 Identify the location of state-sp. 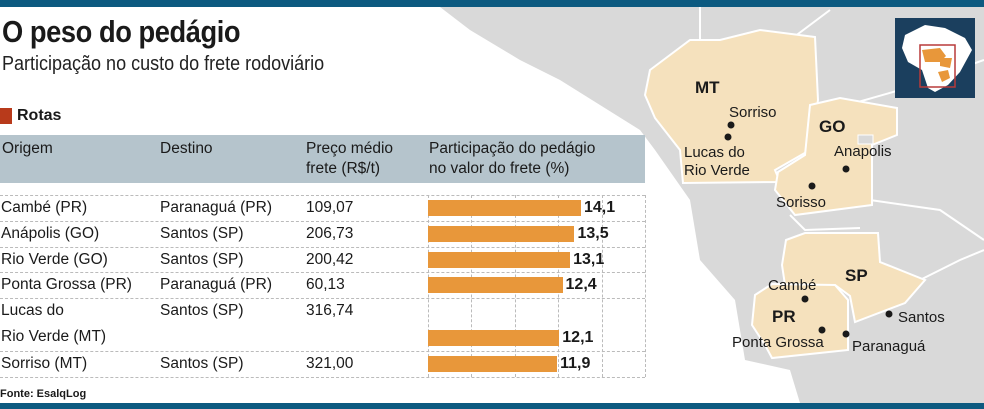
(853, 278).